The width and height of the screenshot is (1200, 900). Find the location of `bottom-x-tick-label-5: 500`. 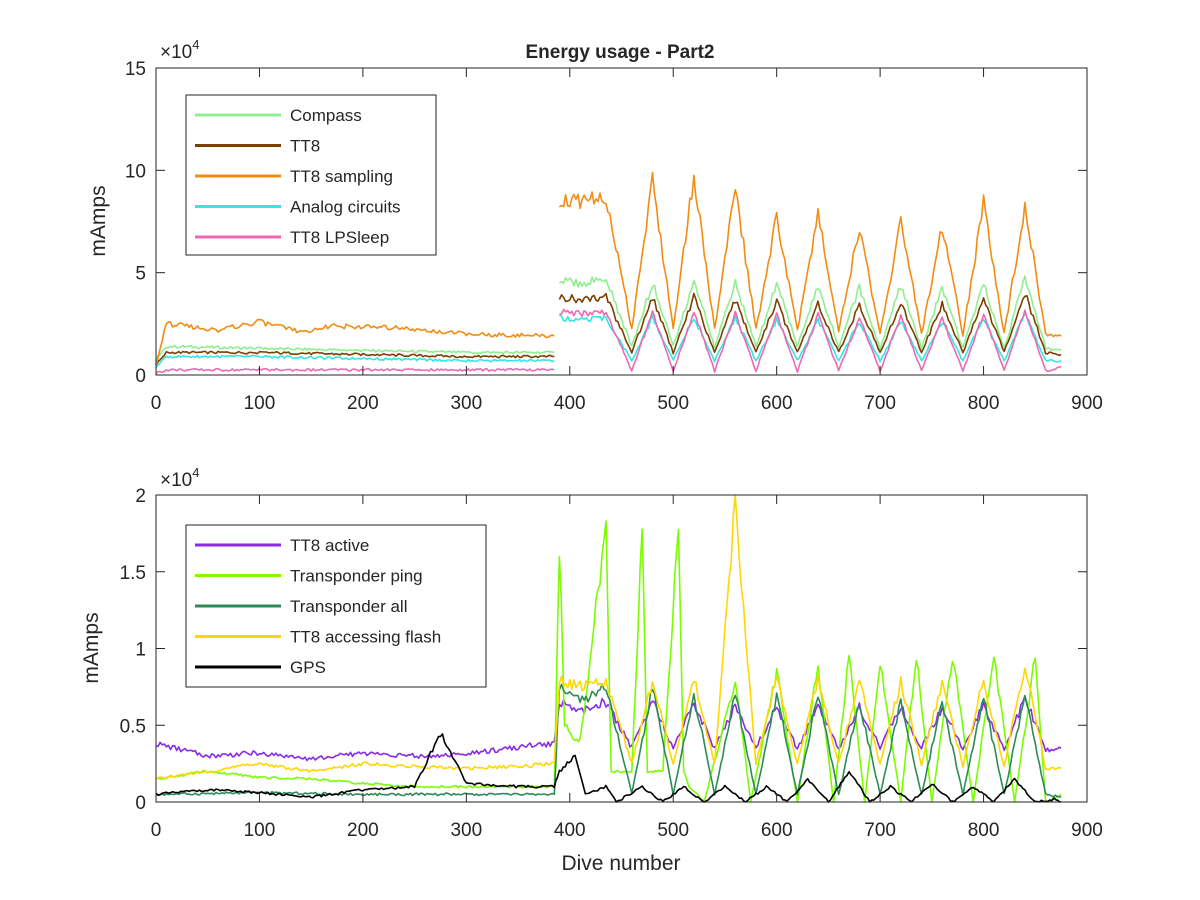

bottom-x-tick-label-5: 500 is located at coordinates (673, 830).